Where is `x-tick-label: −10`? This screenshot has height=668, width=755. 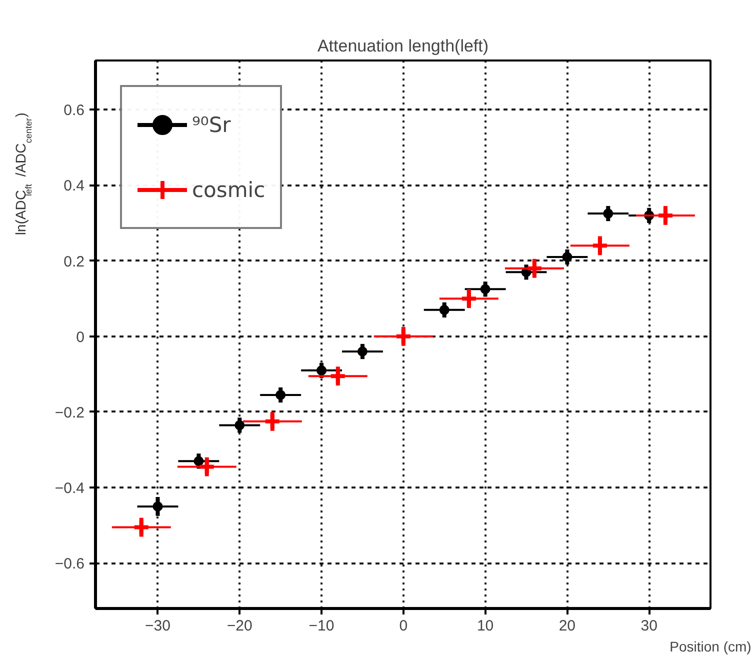 x-tick-label: −10 is located at coordinates (321, 626).